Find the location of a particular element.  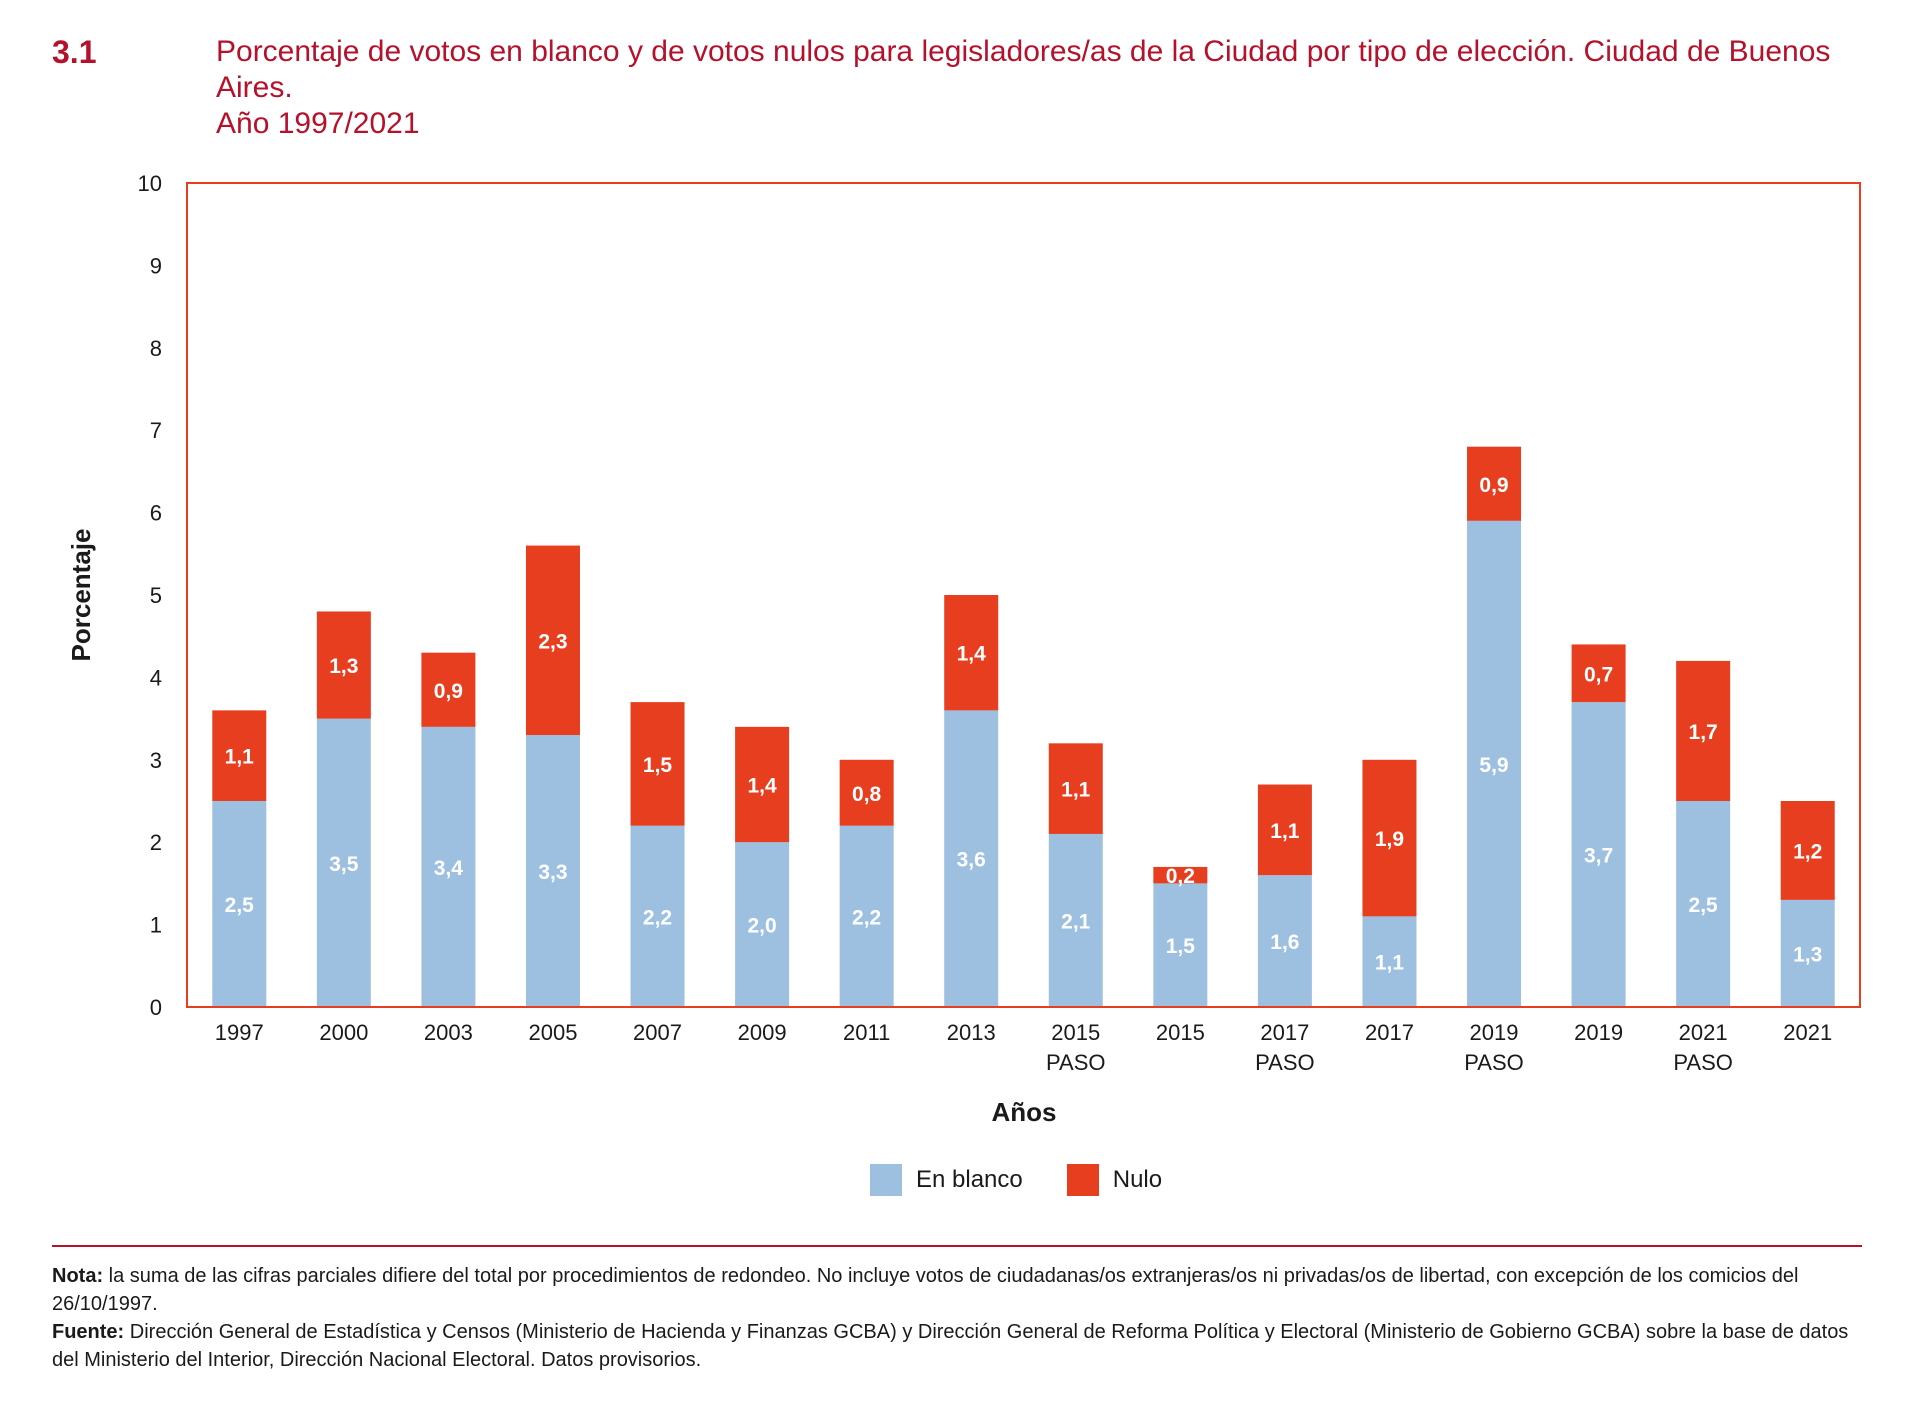

source-label: Fuente: is located at coordinates (88, 1332).